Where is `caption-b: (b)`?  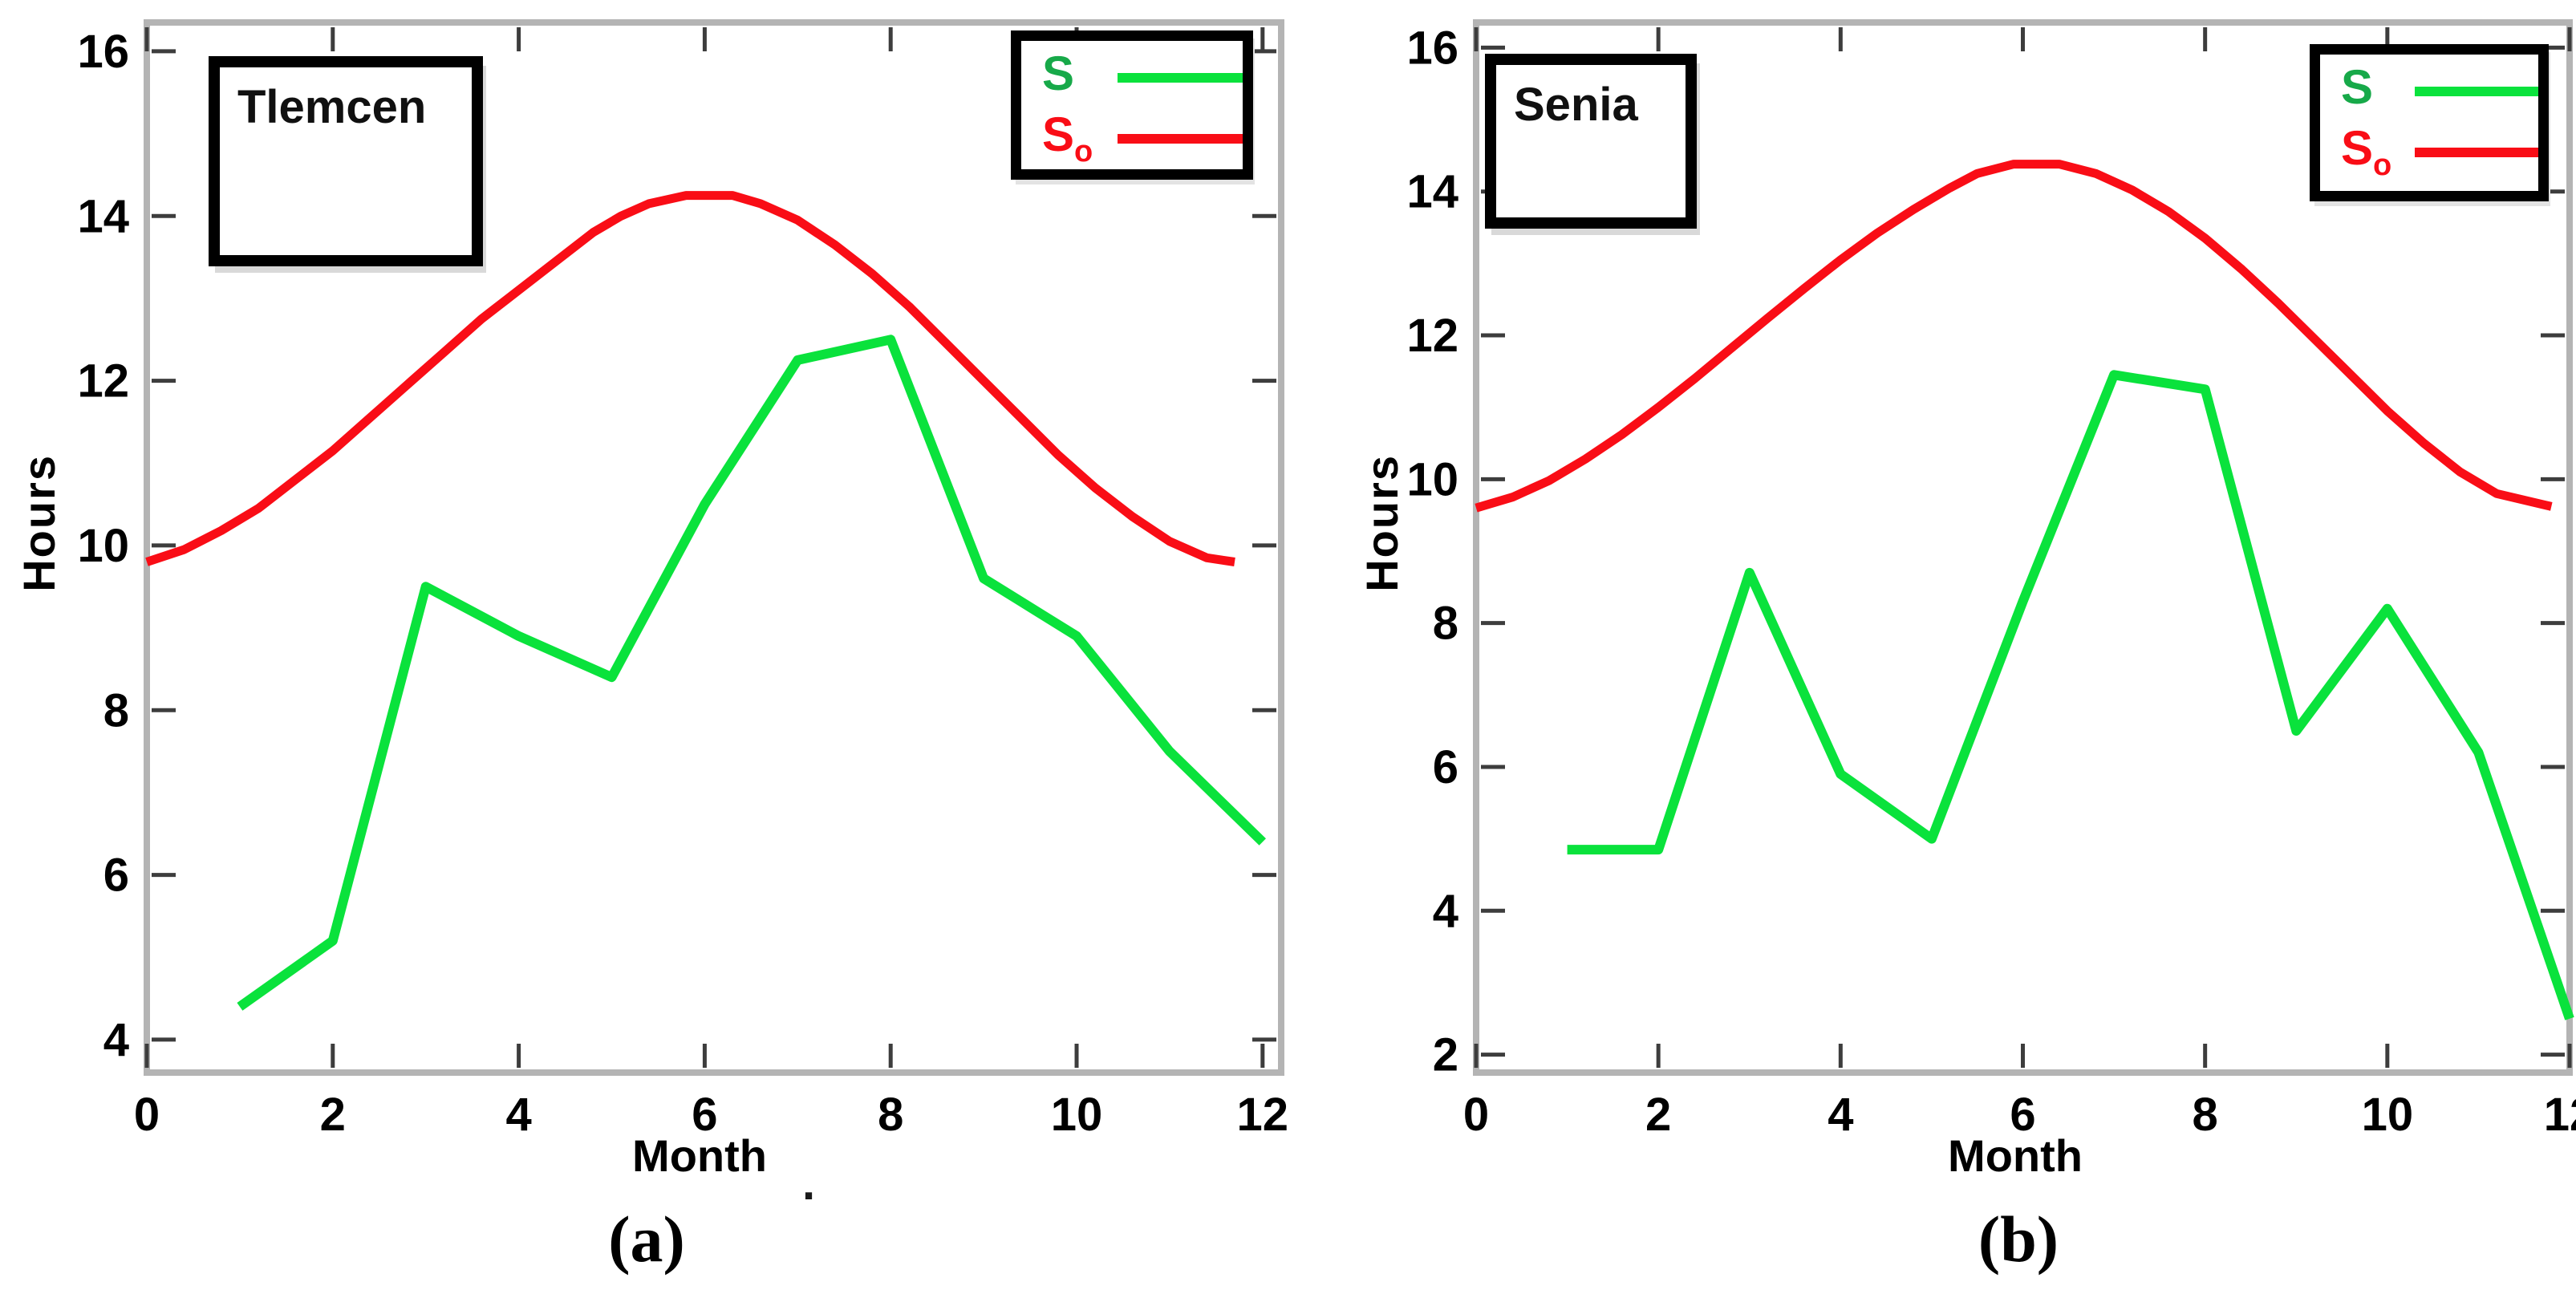
caption-b: (b) is located at coordinates (2018, 1240).